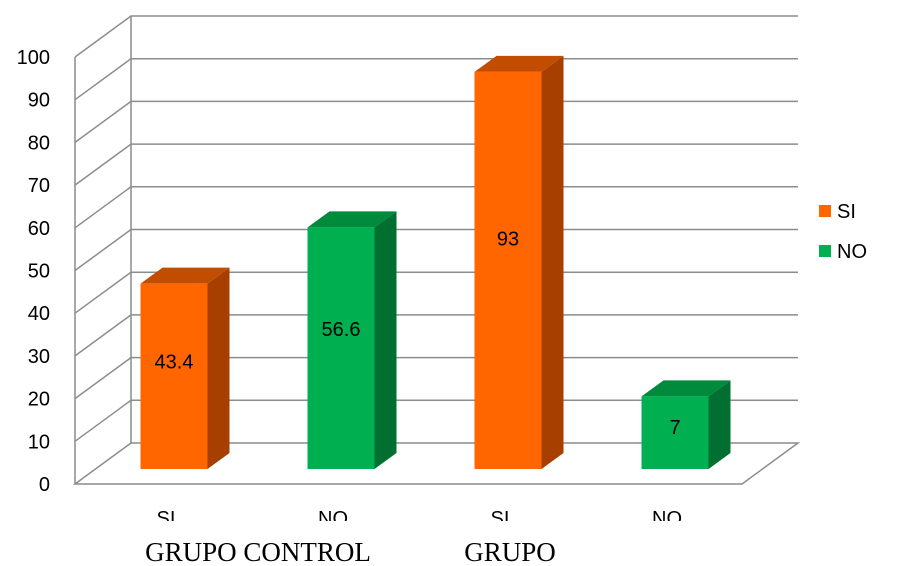 The image size is (899, 566). What do you see at coordinates (44, 485) in the screenshot?
I see `y-tick-label: 0` at bounding box center [44, 485].